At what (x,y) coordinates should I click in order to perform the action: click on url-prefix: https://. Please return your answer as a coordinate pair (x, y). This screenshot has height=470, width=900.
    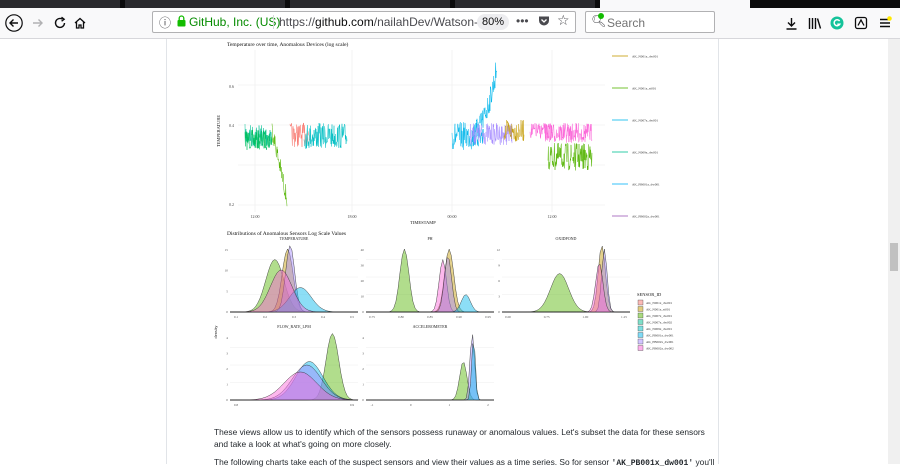
    Looking at the image, I should click on (297, 22).